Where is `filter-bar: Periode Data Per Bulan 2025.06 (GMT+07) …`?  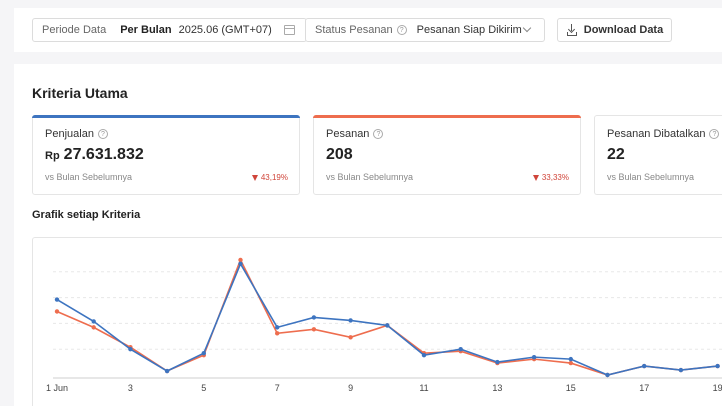 filter-bar: Periode Data Per Bulan 2025.06 (GMT+07) … is located at coordinates (368, 30).